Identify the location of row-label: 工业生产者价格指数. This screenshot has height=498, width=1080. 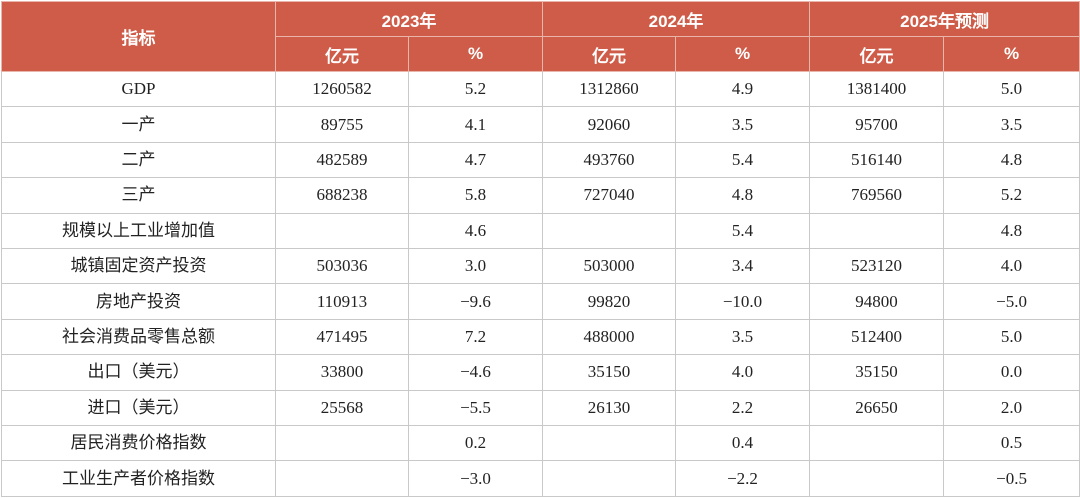
(138, 478).